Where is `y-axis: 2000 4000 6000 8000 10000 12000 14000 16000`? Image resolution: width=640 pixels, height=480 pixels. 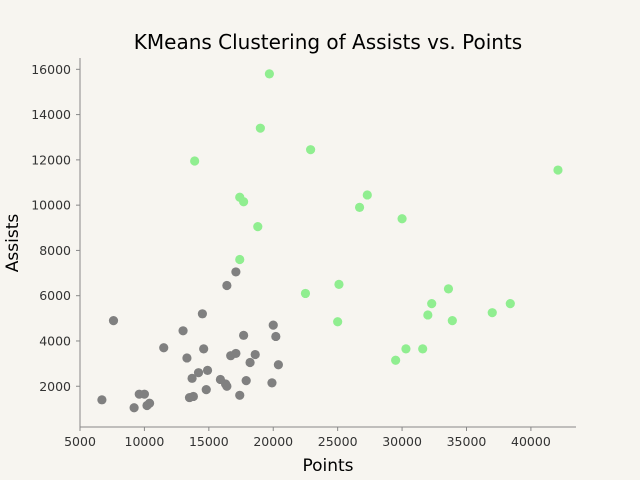 y-axis: 2000 4000 6000 8000 10000 12000 14000 16000 is located at coordinates (56, 242).